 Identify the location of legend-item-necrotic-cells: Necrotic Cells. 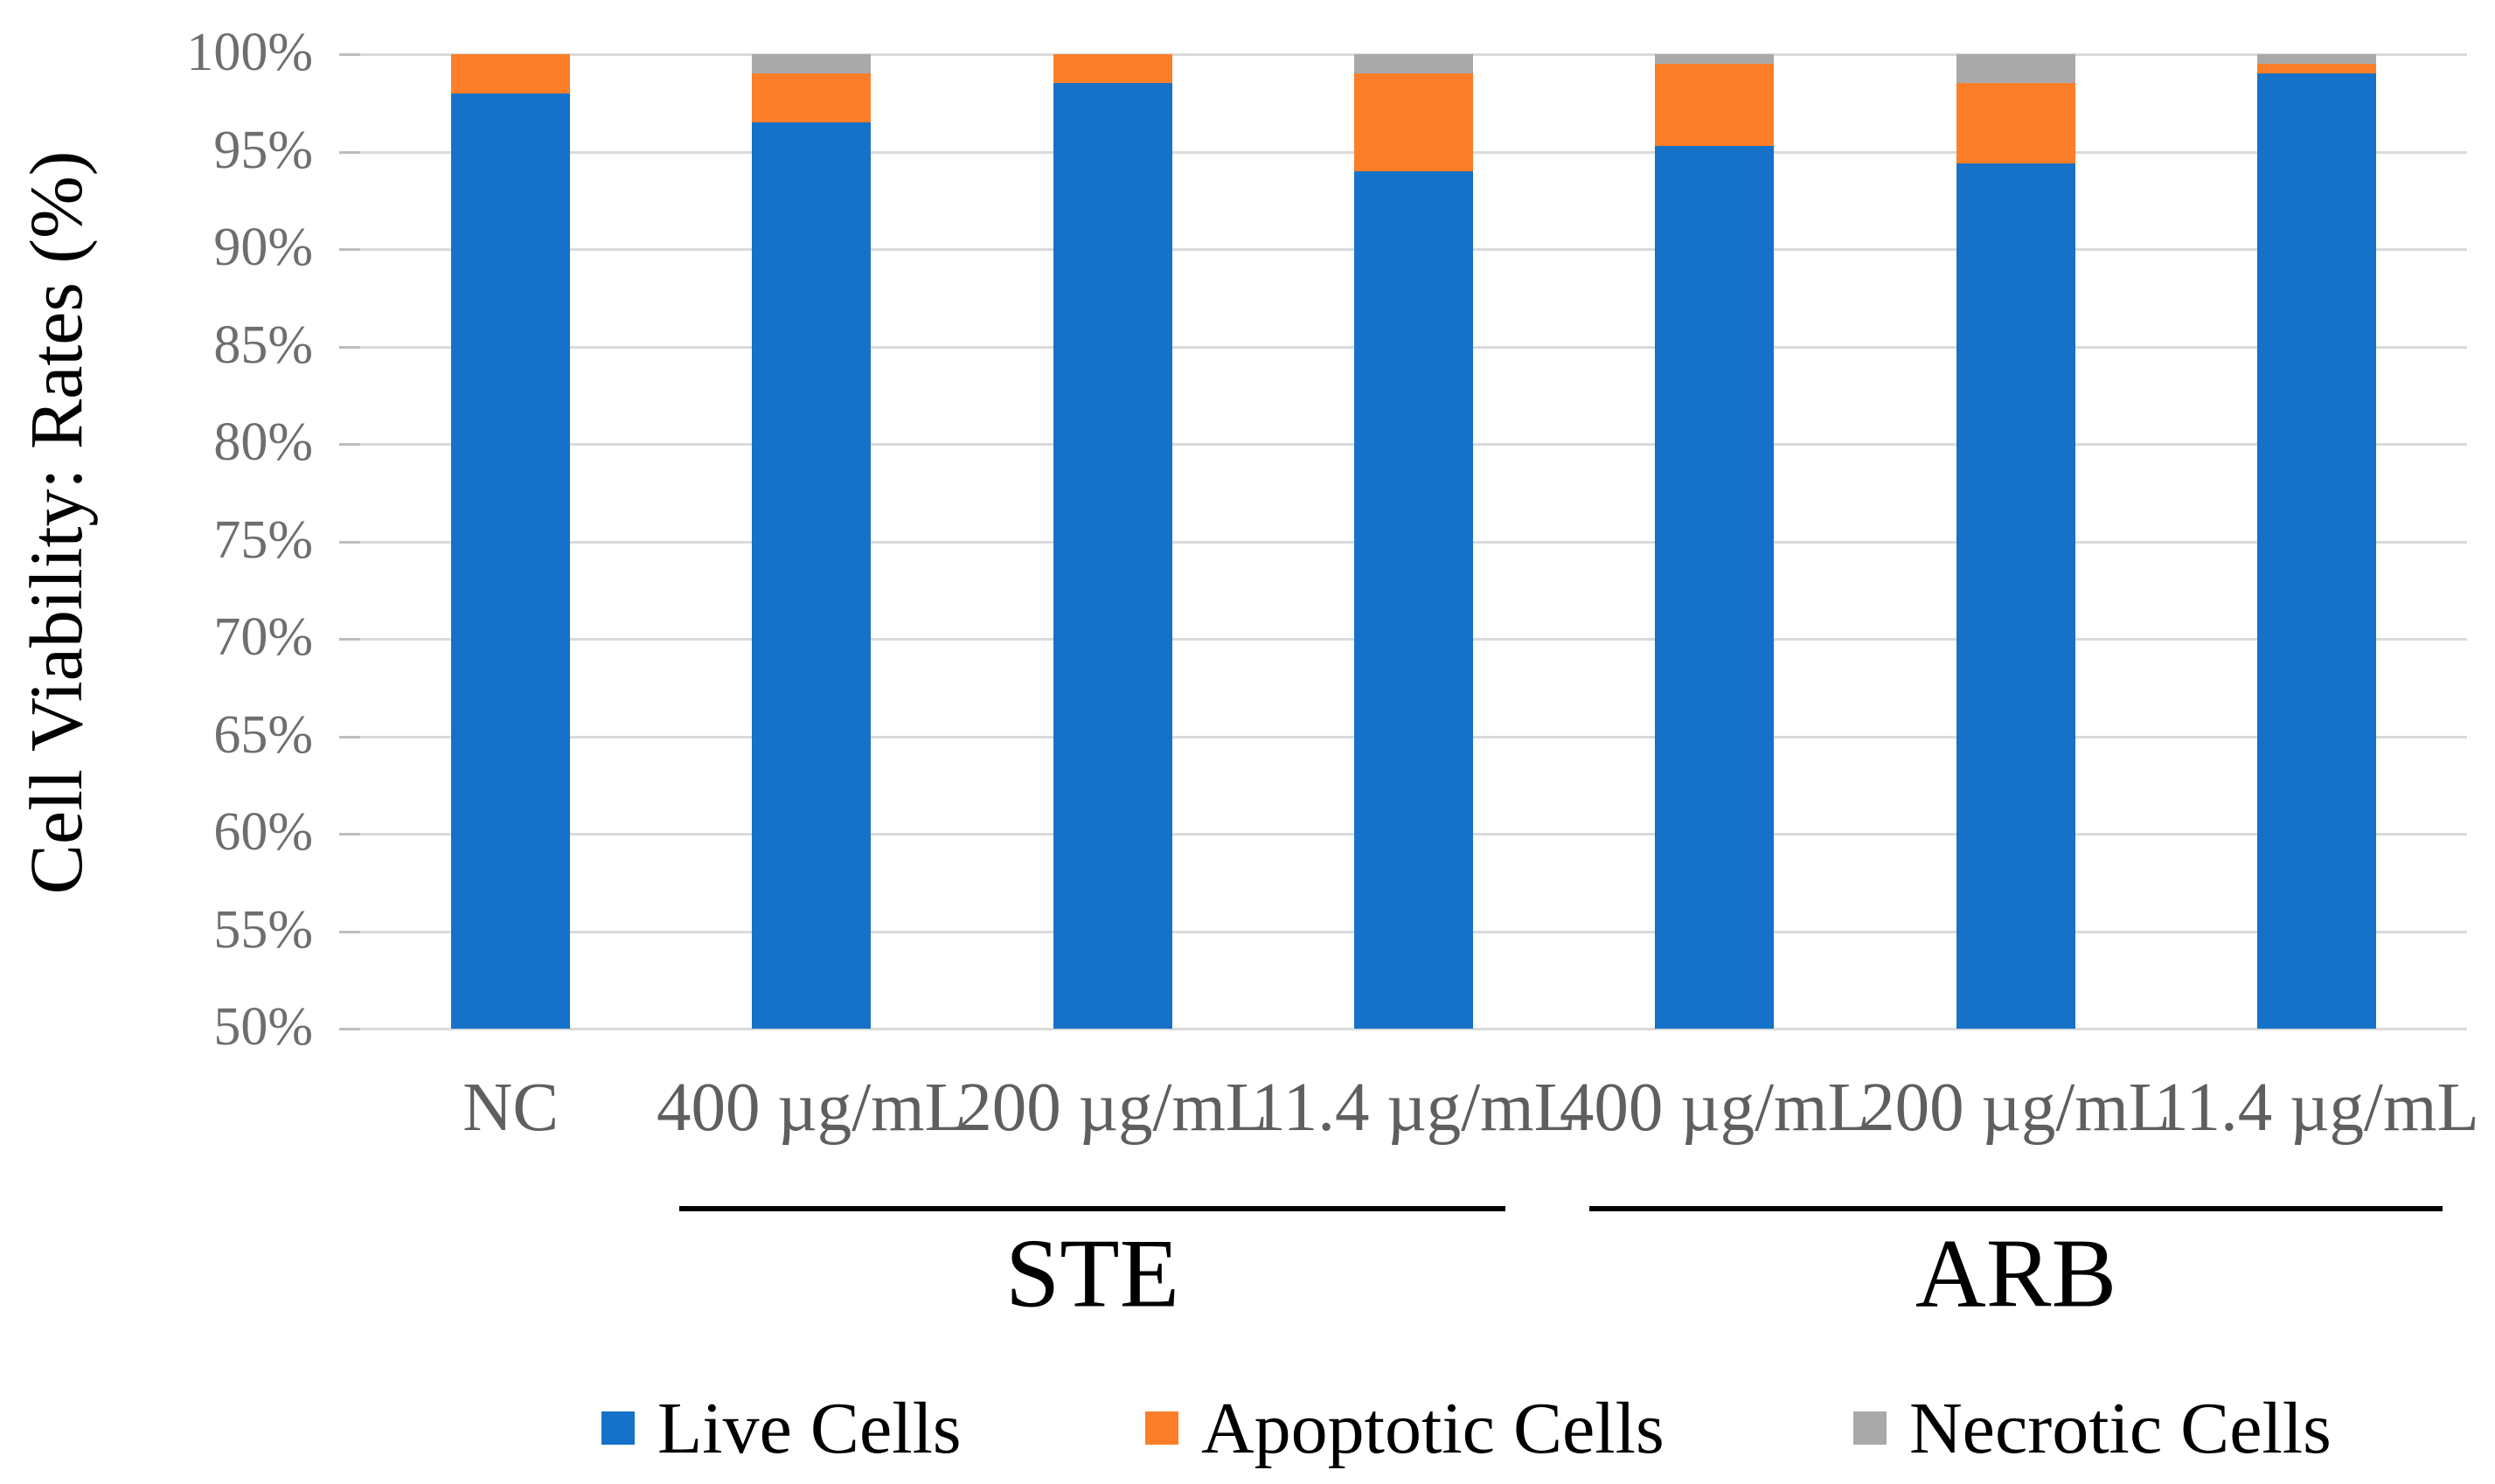
(2092, 1428).